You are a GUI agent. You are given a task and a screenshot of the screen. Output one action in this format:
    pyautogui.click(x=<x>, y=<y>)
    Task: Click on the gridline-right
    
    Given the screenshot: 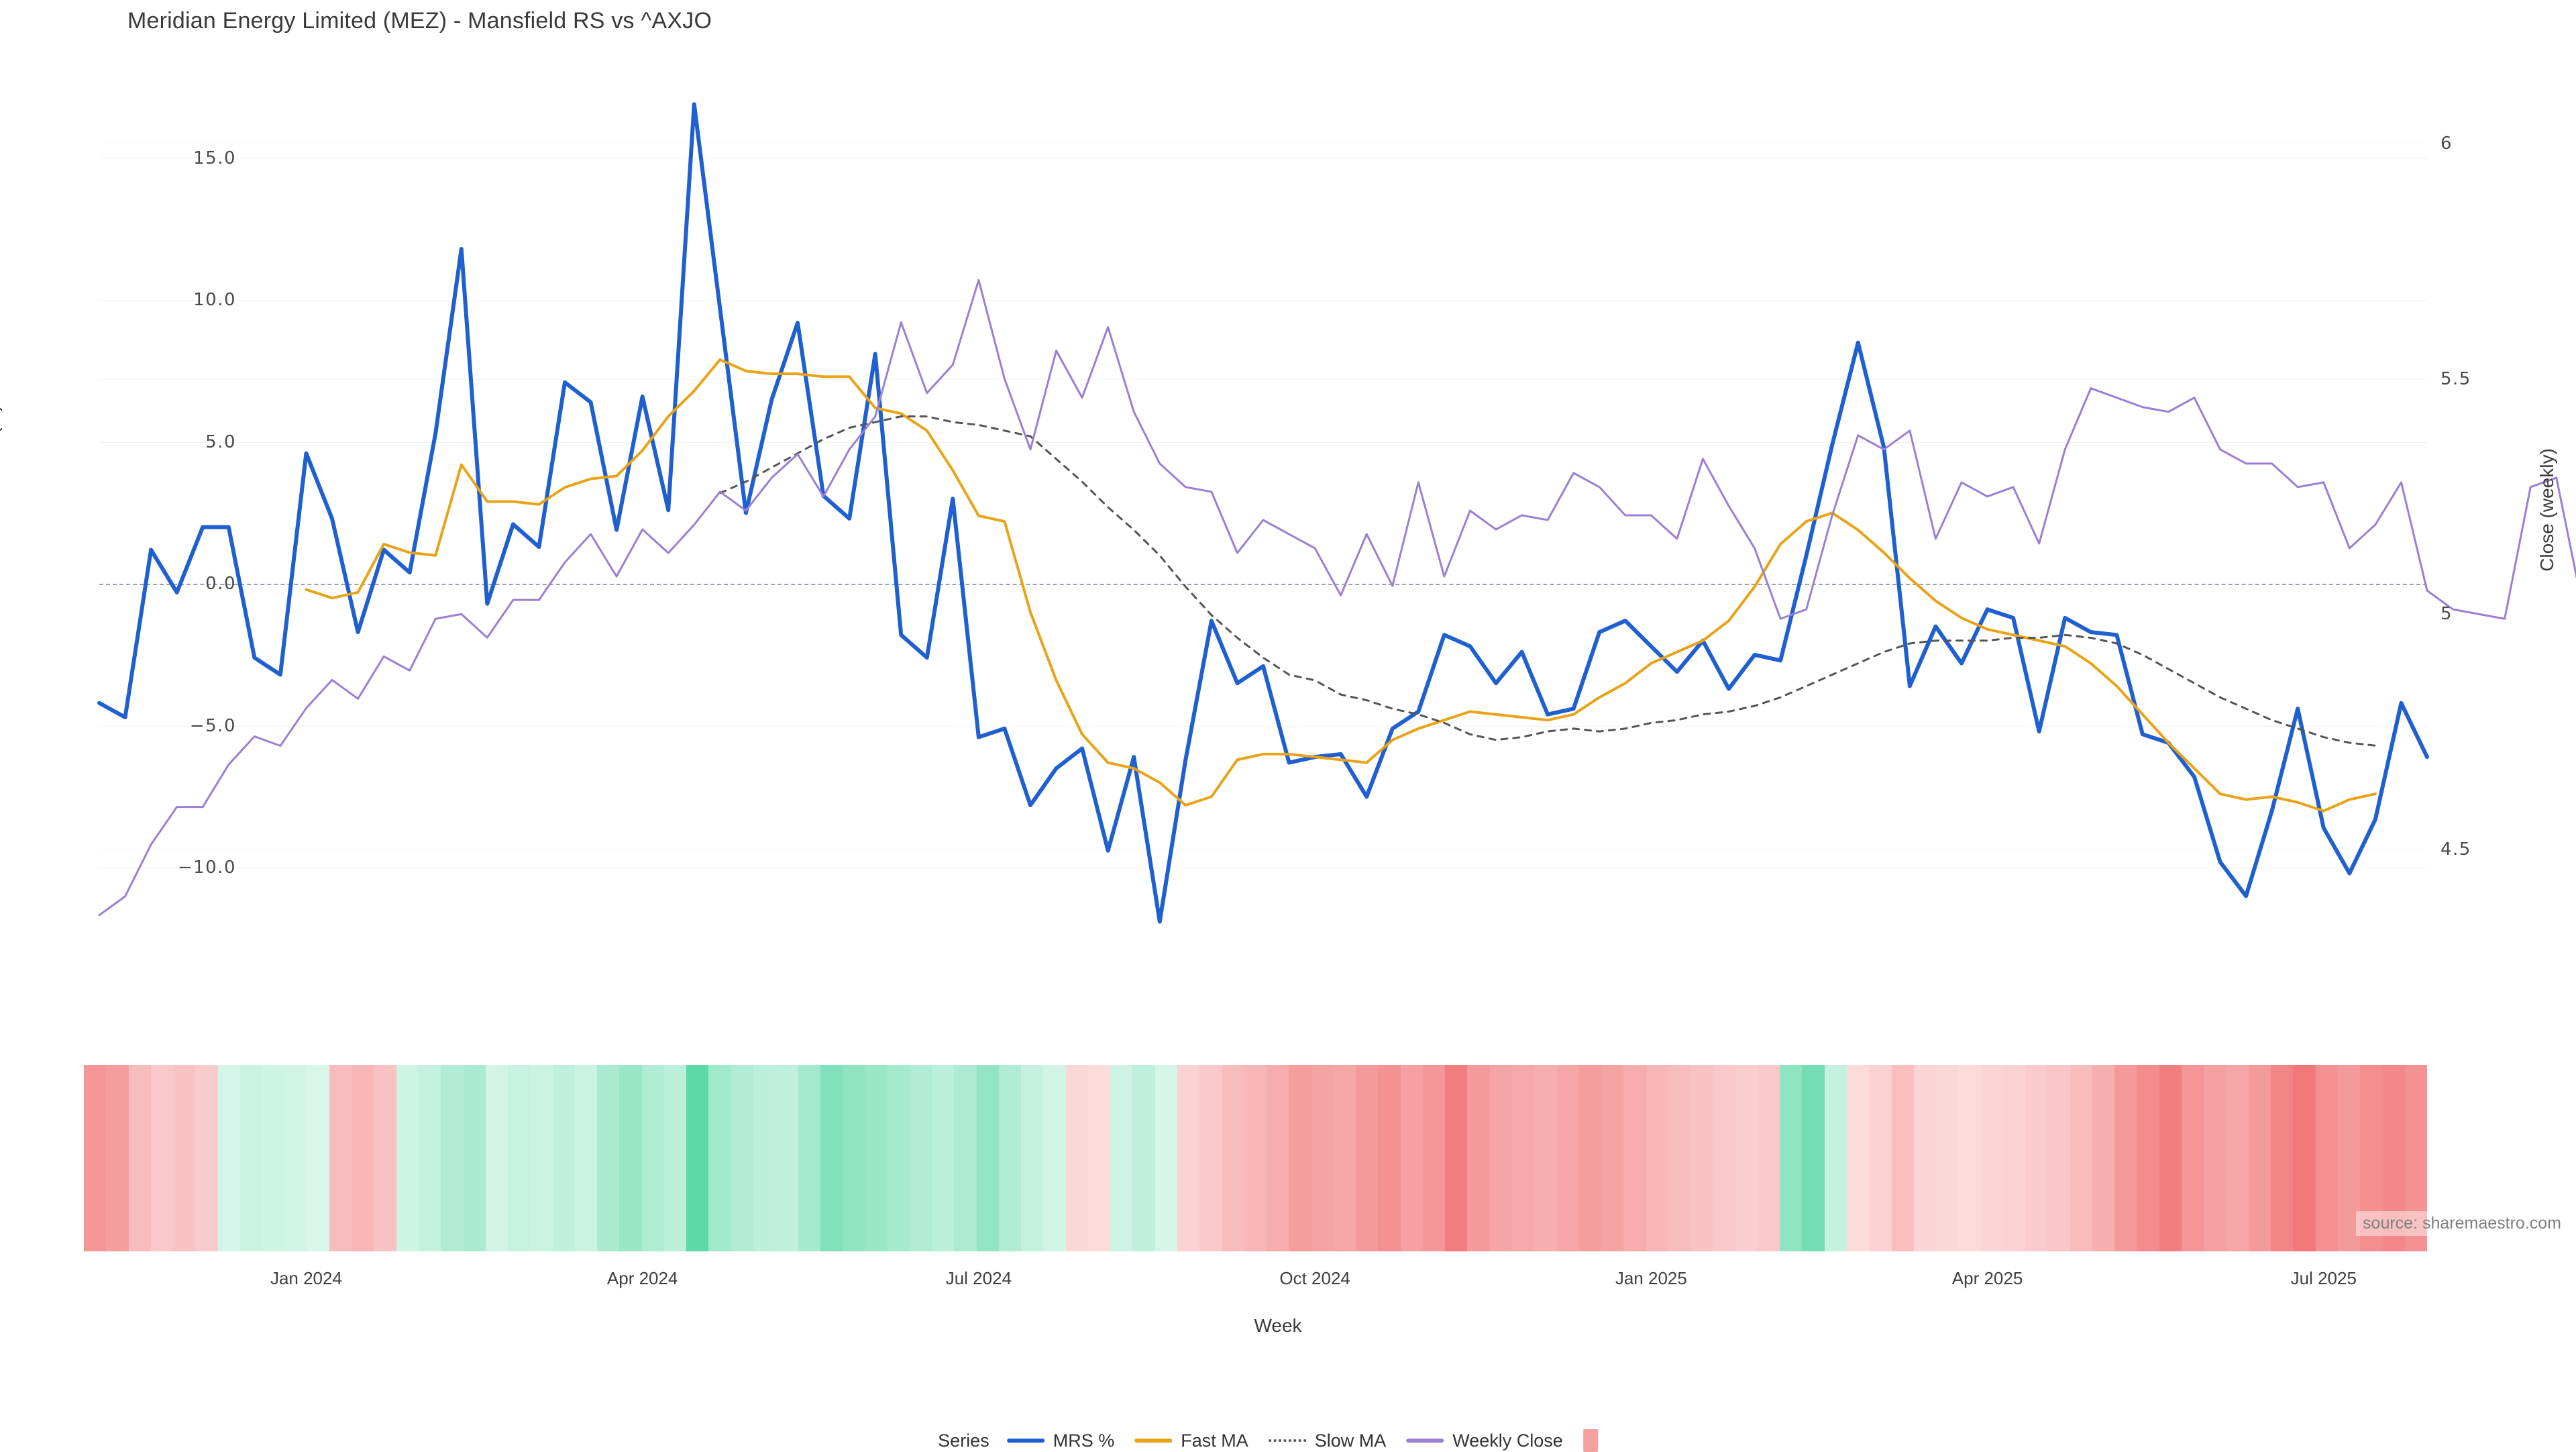 What is the action you would take?
    pyautogui.click(x=1263, y=379)
    